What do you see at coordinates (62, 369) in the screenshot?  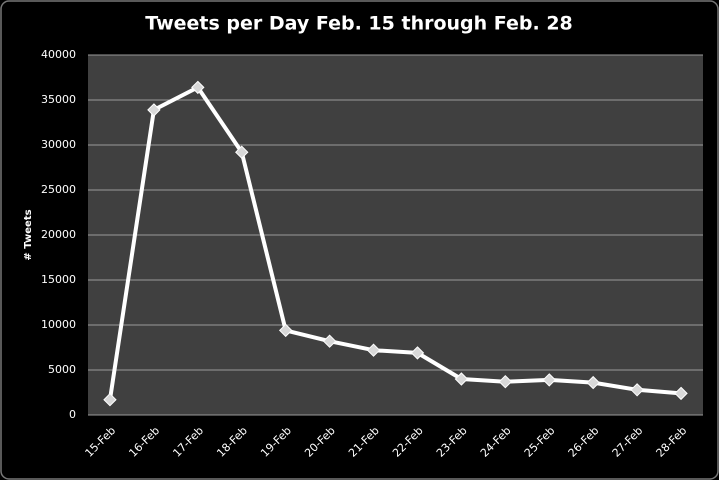 I see `y-tick-label: 5000` at bounding box center [62, 369].